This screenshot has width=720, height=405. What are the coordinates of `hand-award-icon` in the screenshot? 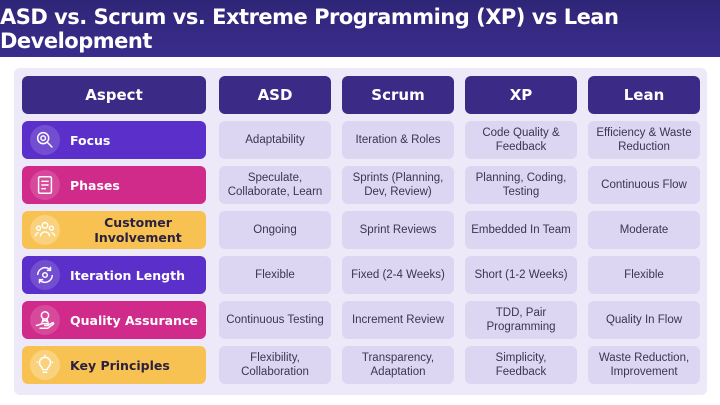 It's located at (45, 320).